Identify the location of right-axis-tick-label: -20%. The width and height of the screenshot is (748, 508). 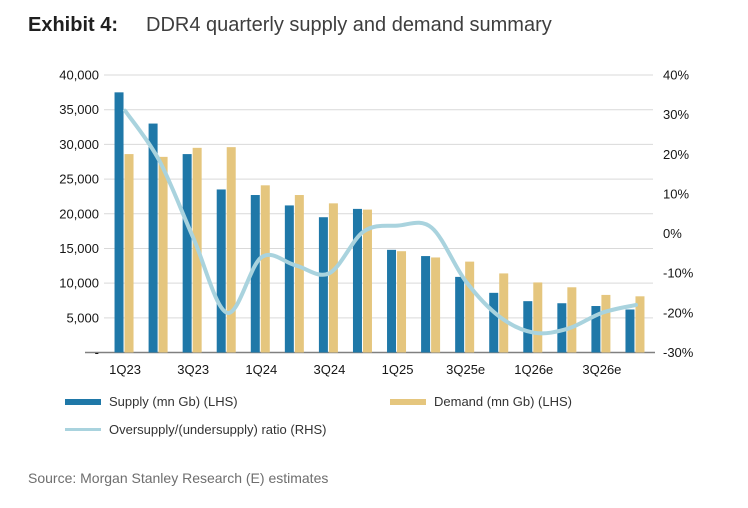
(678, 312).